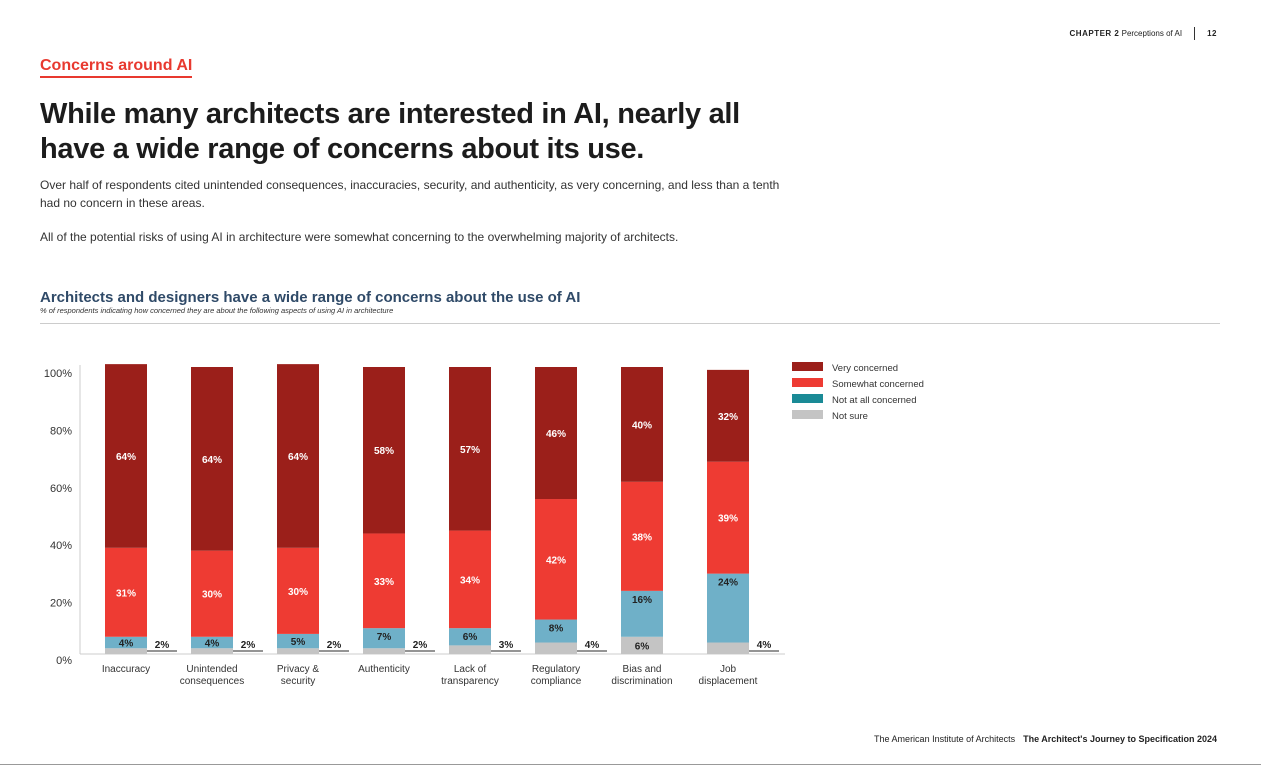  I want to click on y-tick-label: 40%, so click(61, 546).